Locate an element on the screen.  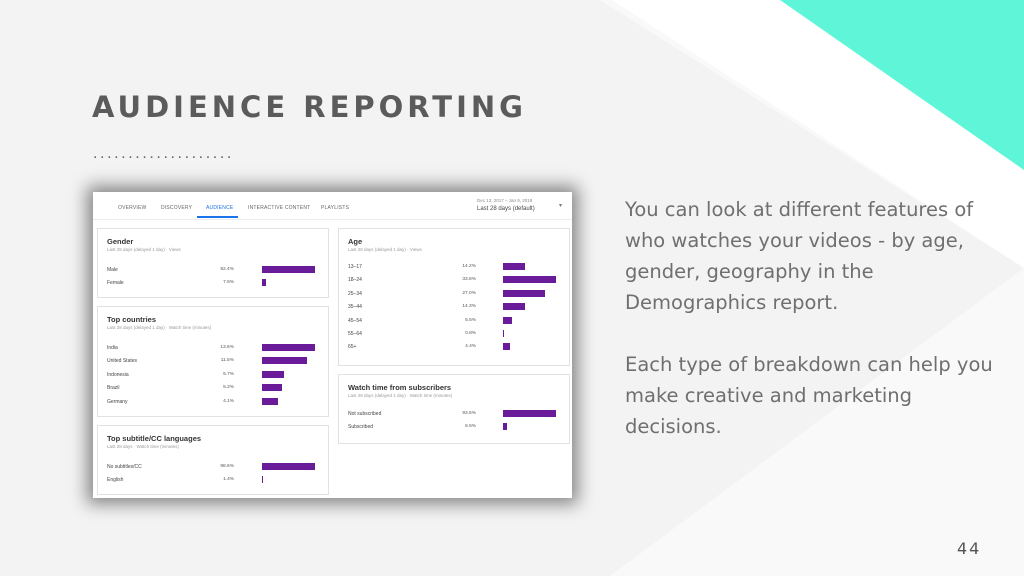
date-range: Dec 13, 2017 – Jan 9, 2018 is located at coordinates (505, 200).